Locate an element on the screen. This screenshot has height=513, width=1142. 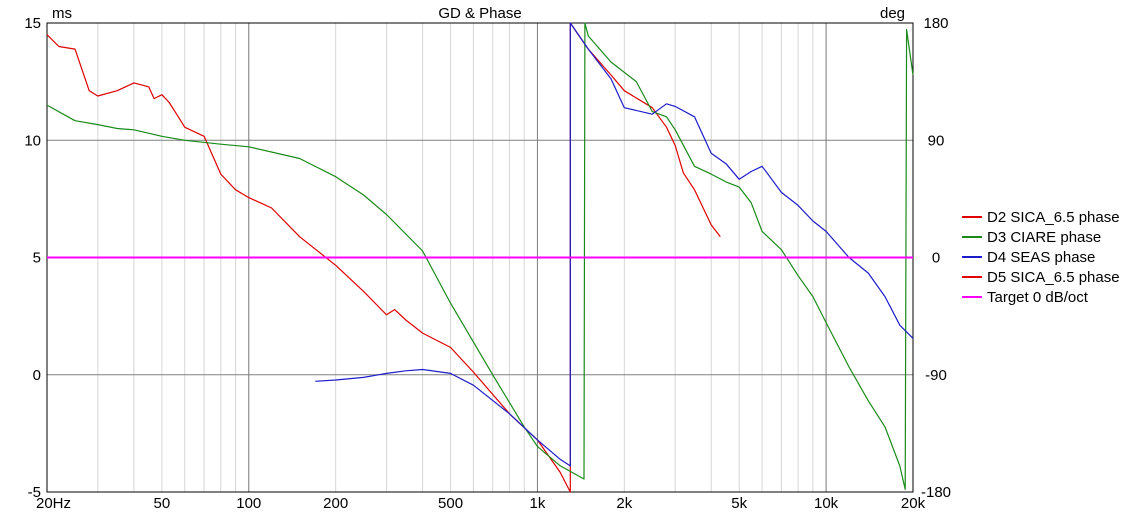
y-left-tick-label: 10 is located at coordinates (32, 140).